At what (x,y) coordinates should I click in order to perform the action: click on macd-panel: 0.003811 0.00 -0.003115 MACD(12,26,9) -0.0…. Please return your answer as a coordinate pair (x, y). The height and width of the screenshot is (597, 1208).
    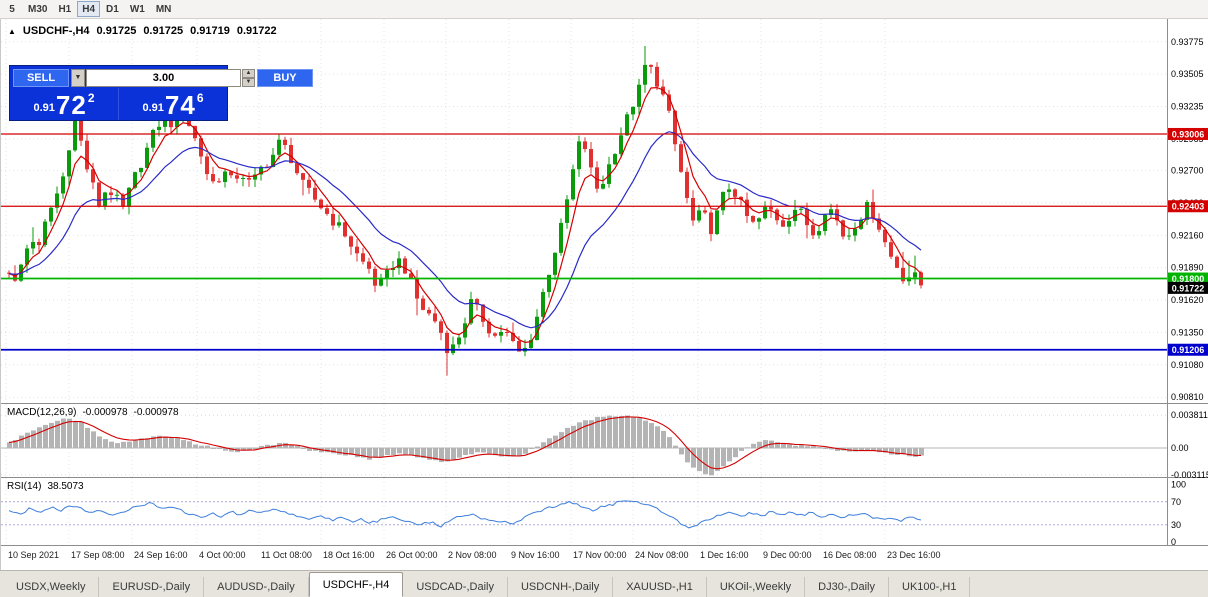
    Looking at the image, I should click on (604, 441).